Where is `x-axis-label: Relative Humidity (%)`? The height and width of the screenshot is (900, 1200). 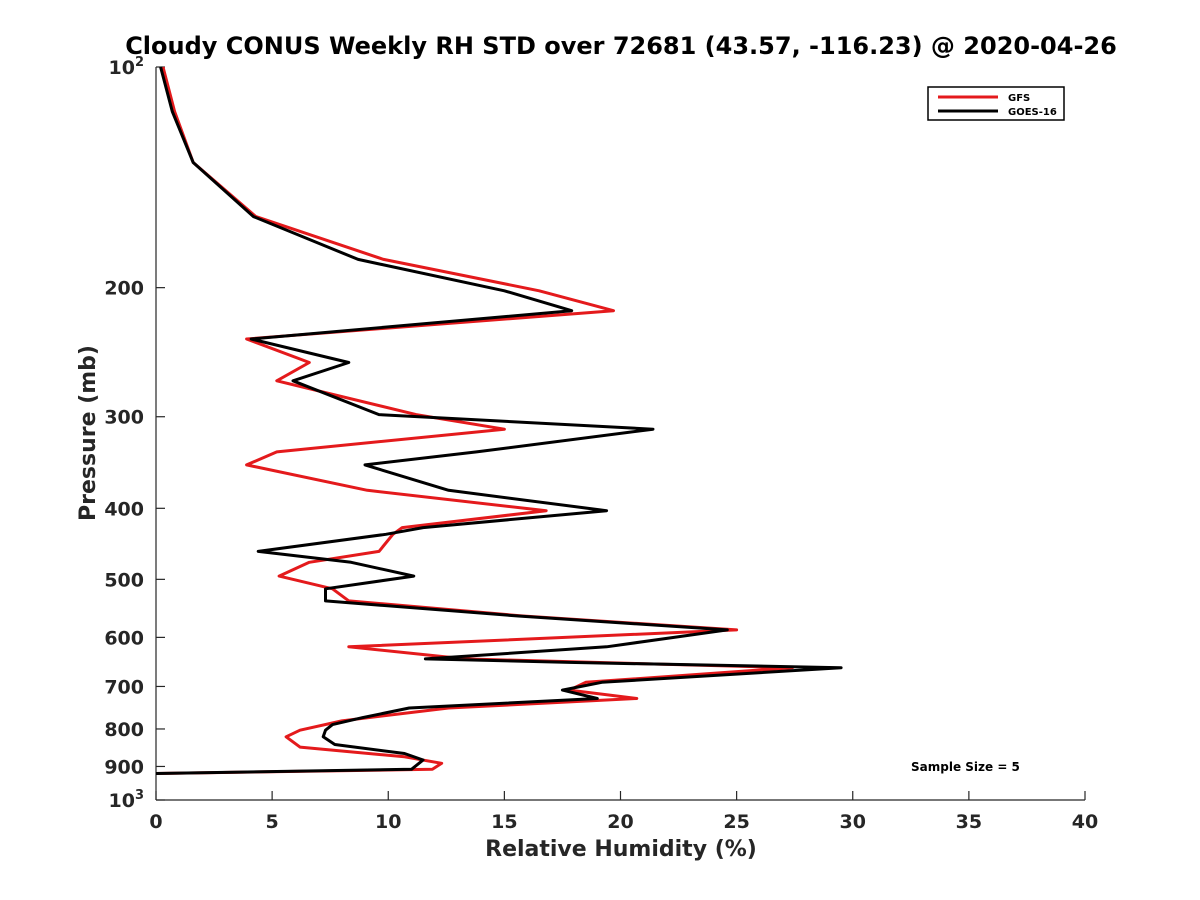
x-axis-label: Relative Humidity (%) is located at coordinates (621, 849).